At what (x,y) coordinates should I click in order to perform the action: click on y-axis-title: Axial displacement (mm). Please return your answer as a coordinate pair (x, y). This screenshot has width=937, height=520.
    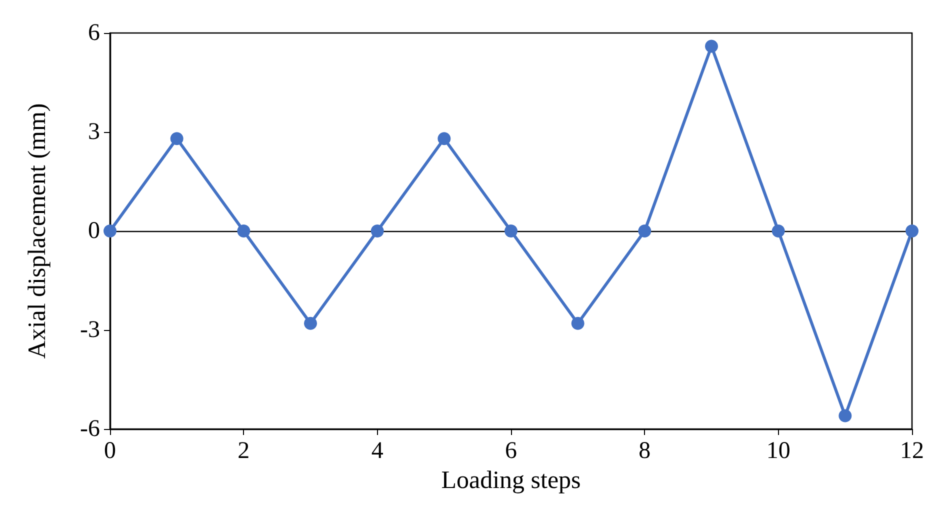
    Looking at the image, I should click on (37, 231).